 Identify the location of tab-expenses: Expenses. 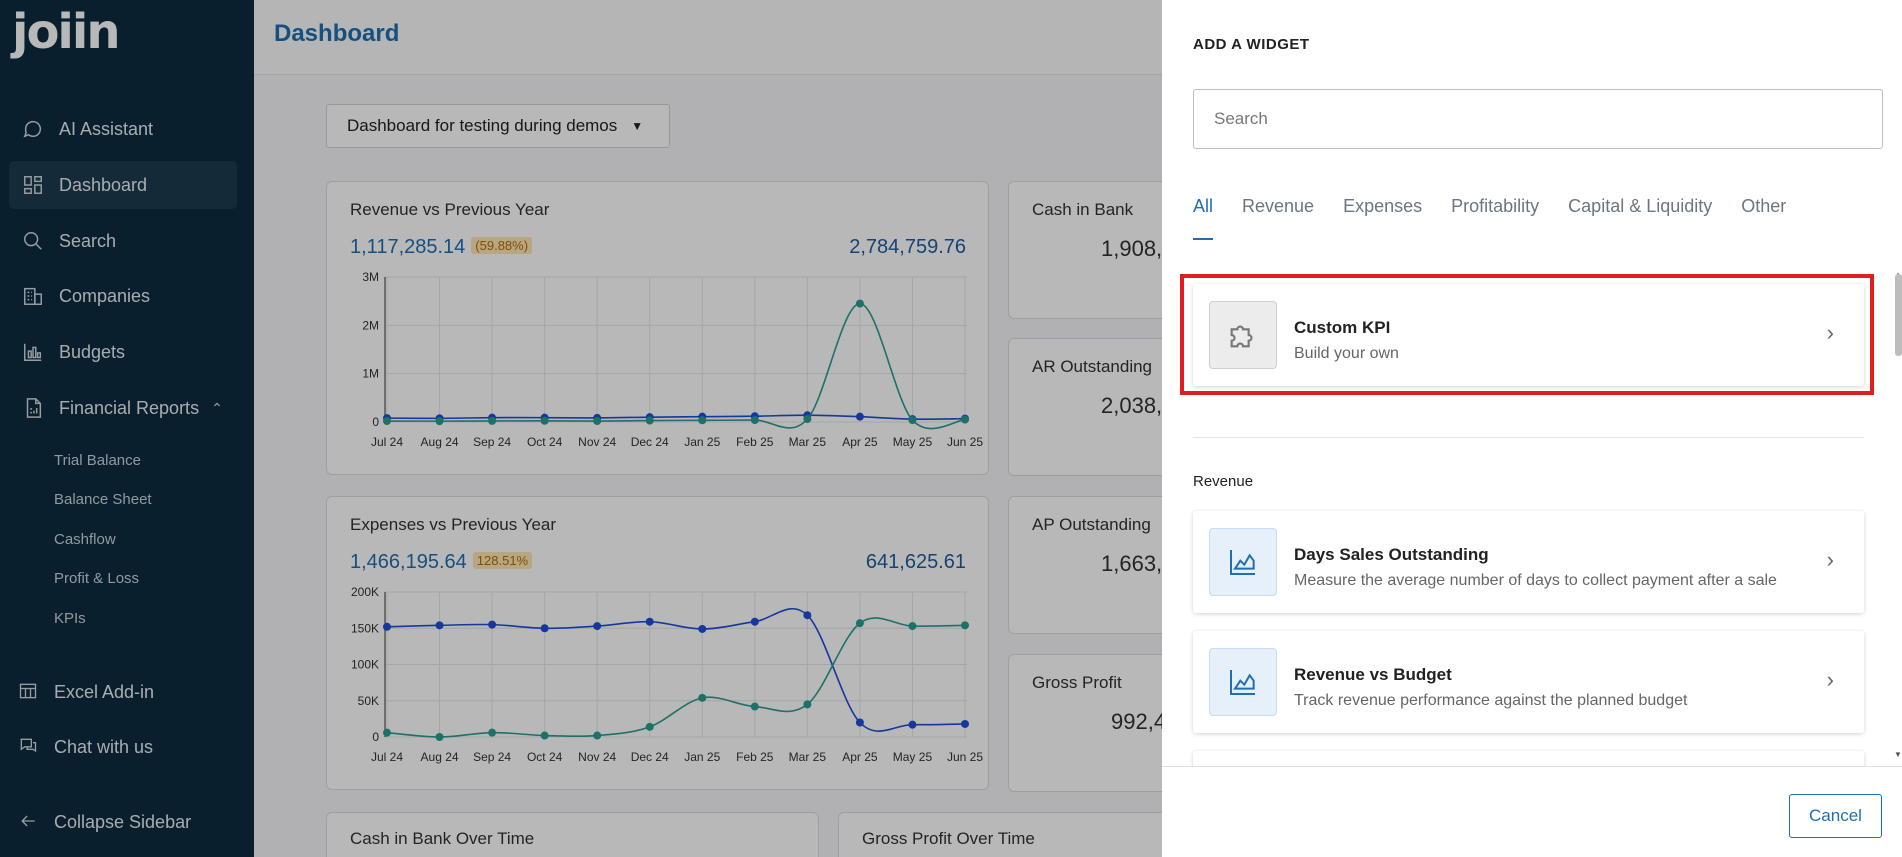
(1383, 206).